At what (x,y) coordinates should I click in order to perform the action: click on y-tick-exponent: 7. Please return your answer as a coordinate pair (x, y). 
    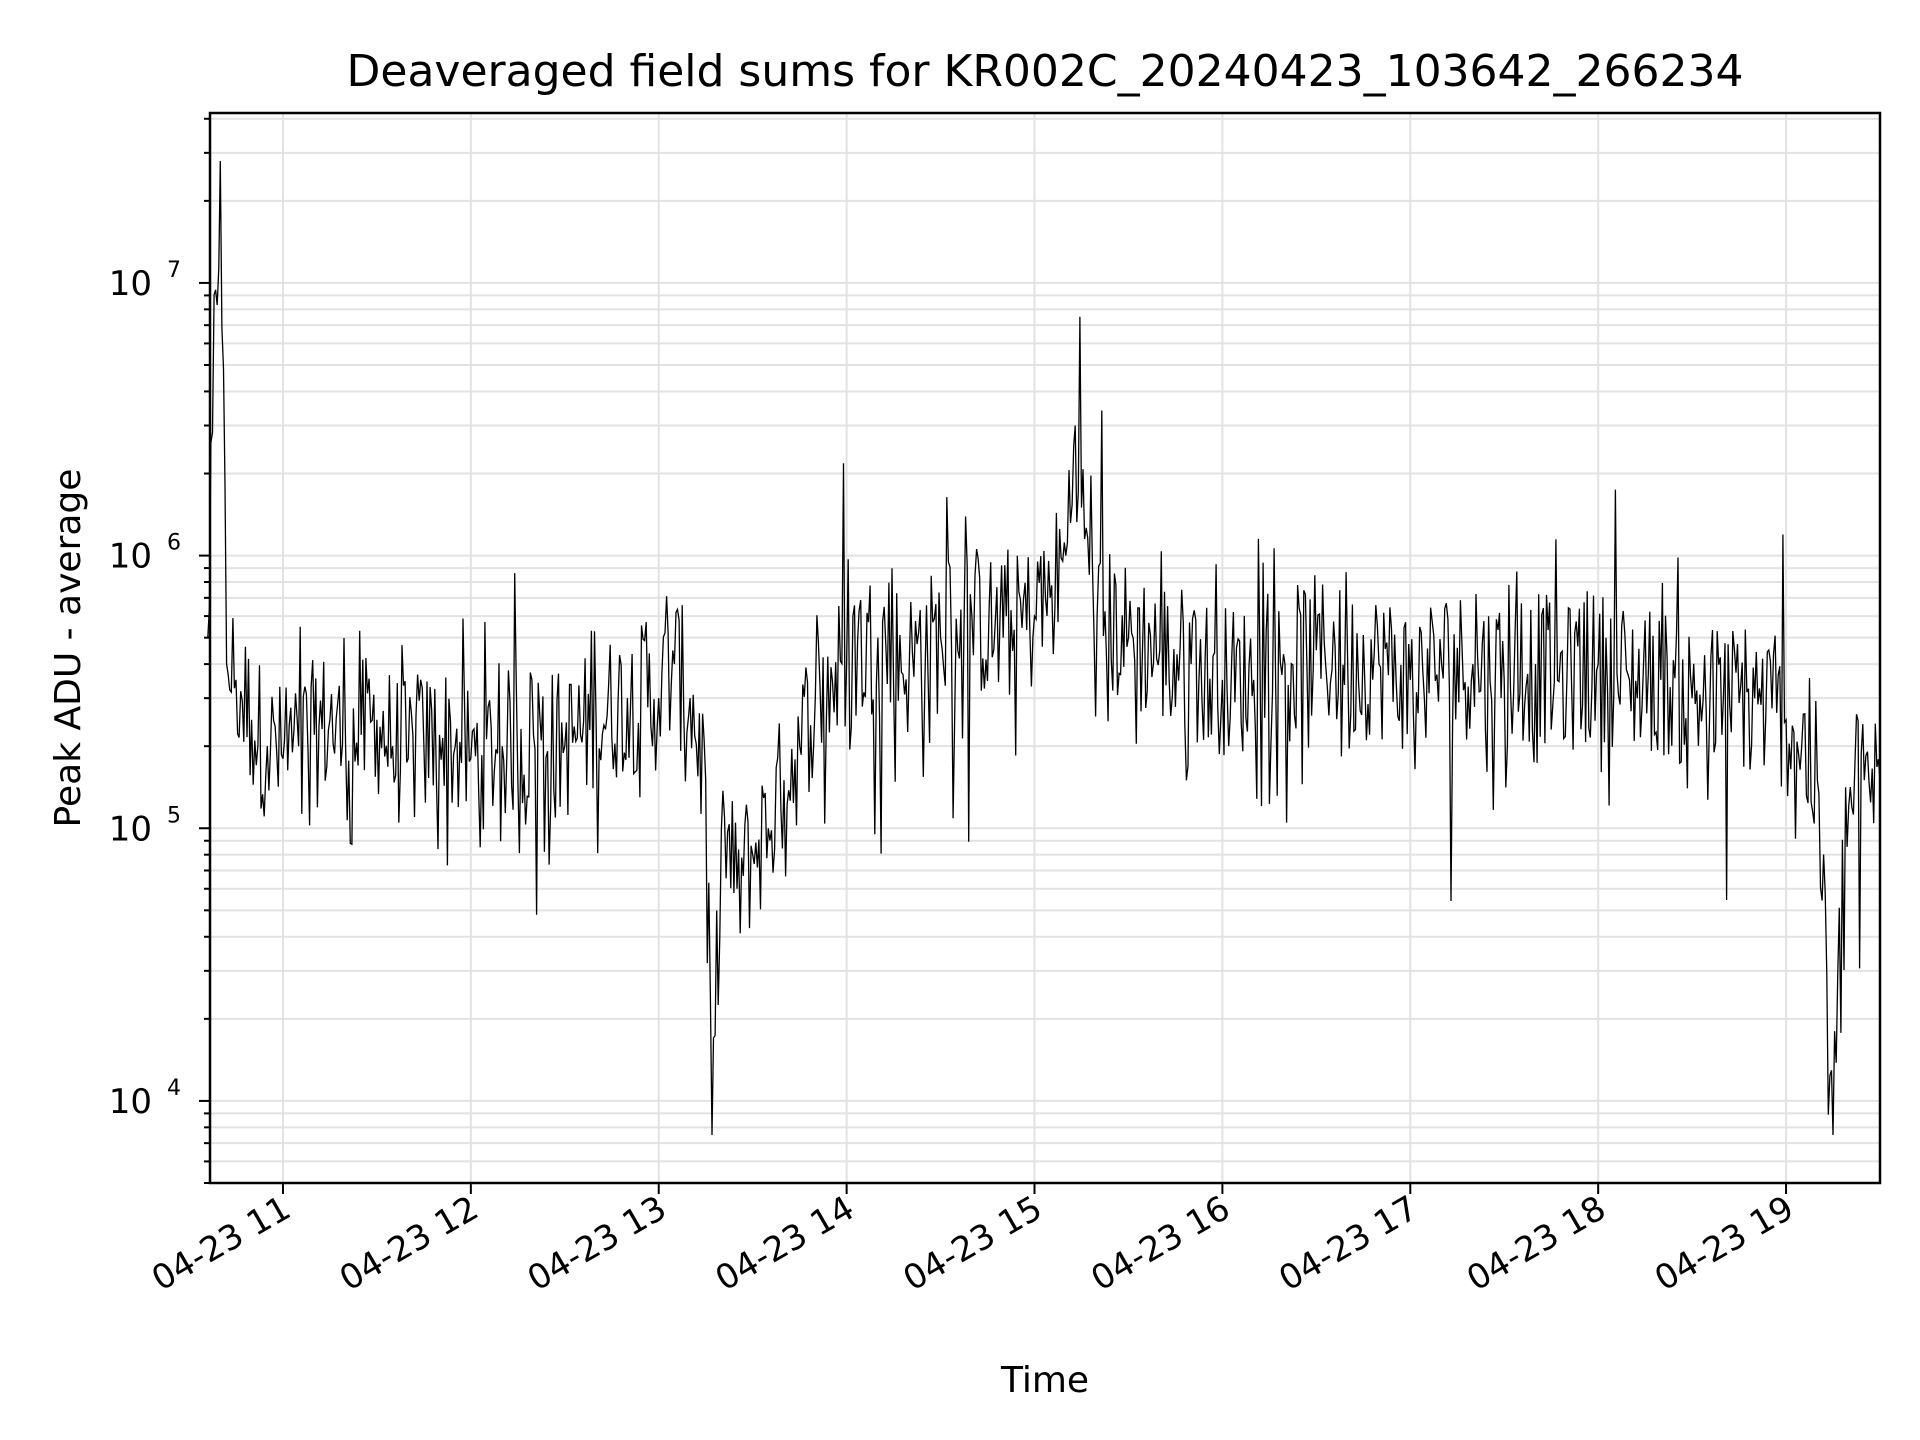
    Looking at the image, I should click on (174, 270).